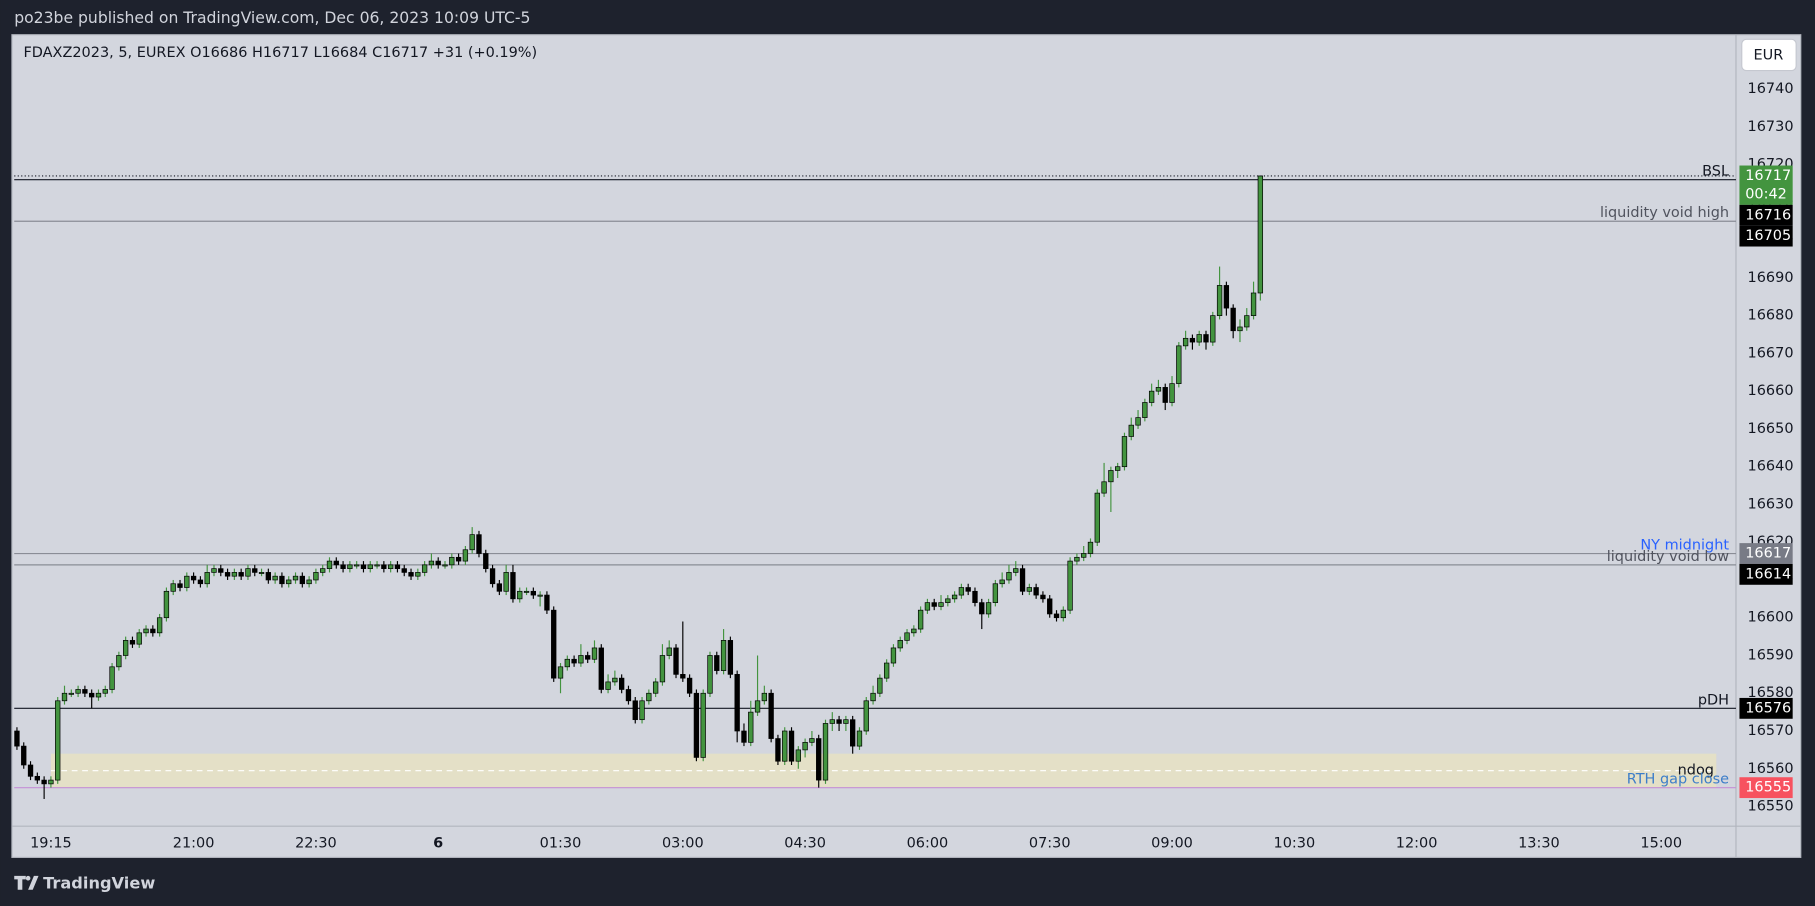  What do you see at coordinates (1771, 316) in the screenshot?
I see `y-tick-label: 16680` at bounding box center [1771, 316].